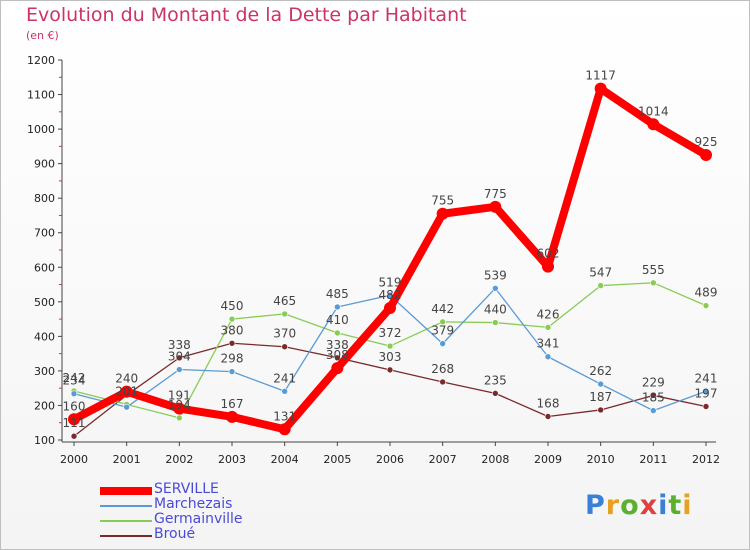  I want to click on y-tick-label: 100, so click(44, 440).